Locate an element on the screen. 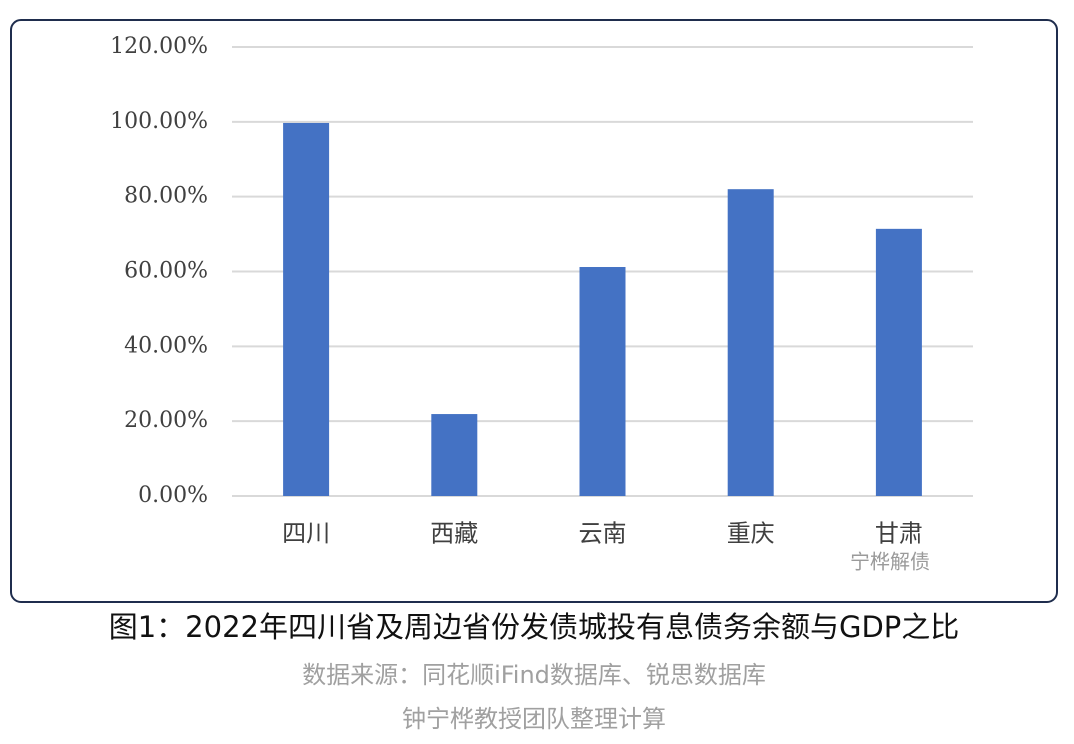 The height and width of the screenshot is (744, 1074). x-tick-label: 西藏 is located at coordinates (454, 534).